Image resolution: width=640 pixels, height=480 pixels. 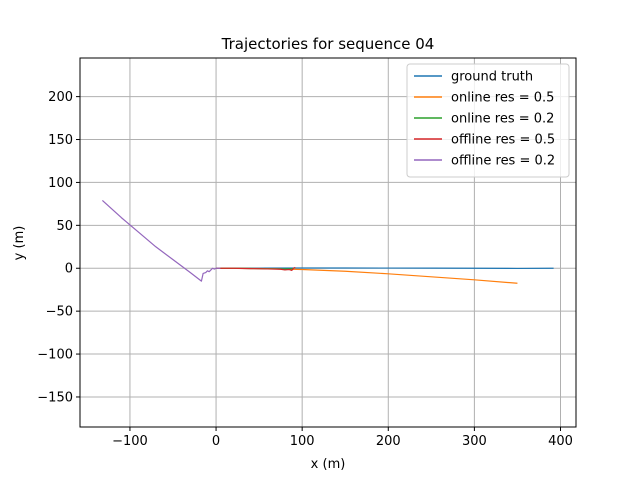 What do you see at coordinates (60, 97) in the screenshot?
I see `y-tick-label: 200` at bounding box center [60, 97].